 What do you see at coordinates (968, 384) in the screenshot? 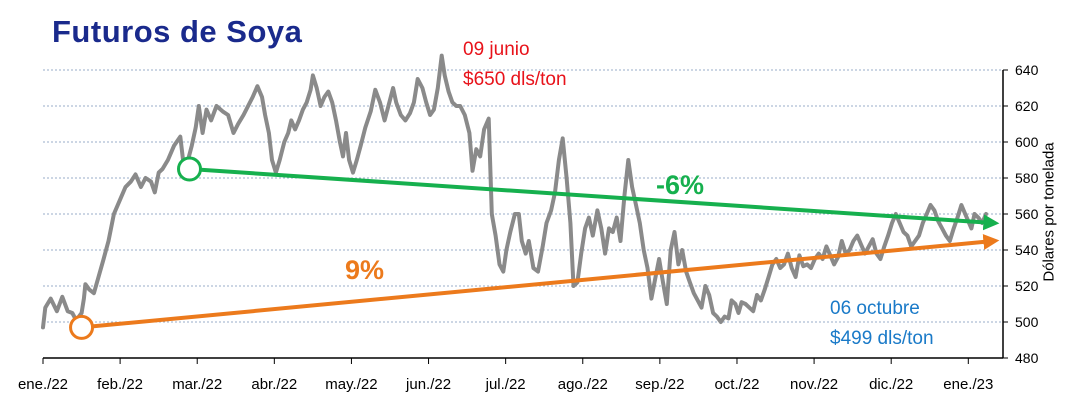
I see `x-tick-label: ene./23` at bounding box center [968, 384].